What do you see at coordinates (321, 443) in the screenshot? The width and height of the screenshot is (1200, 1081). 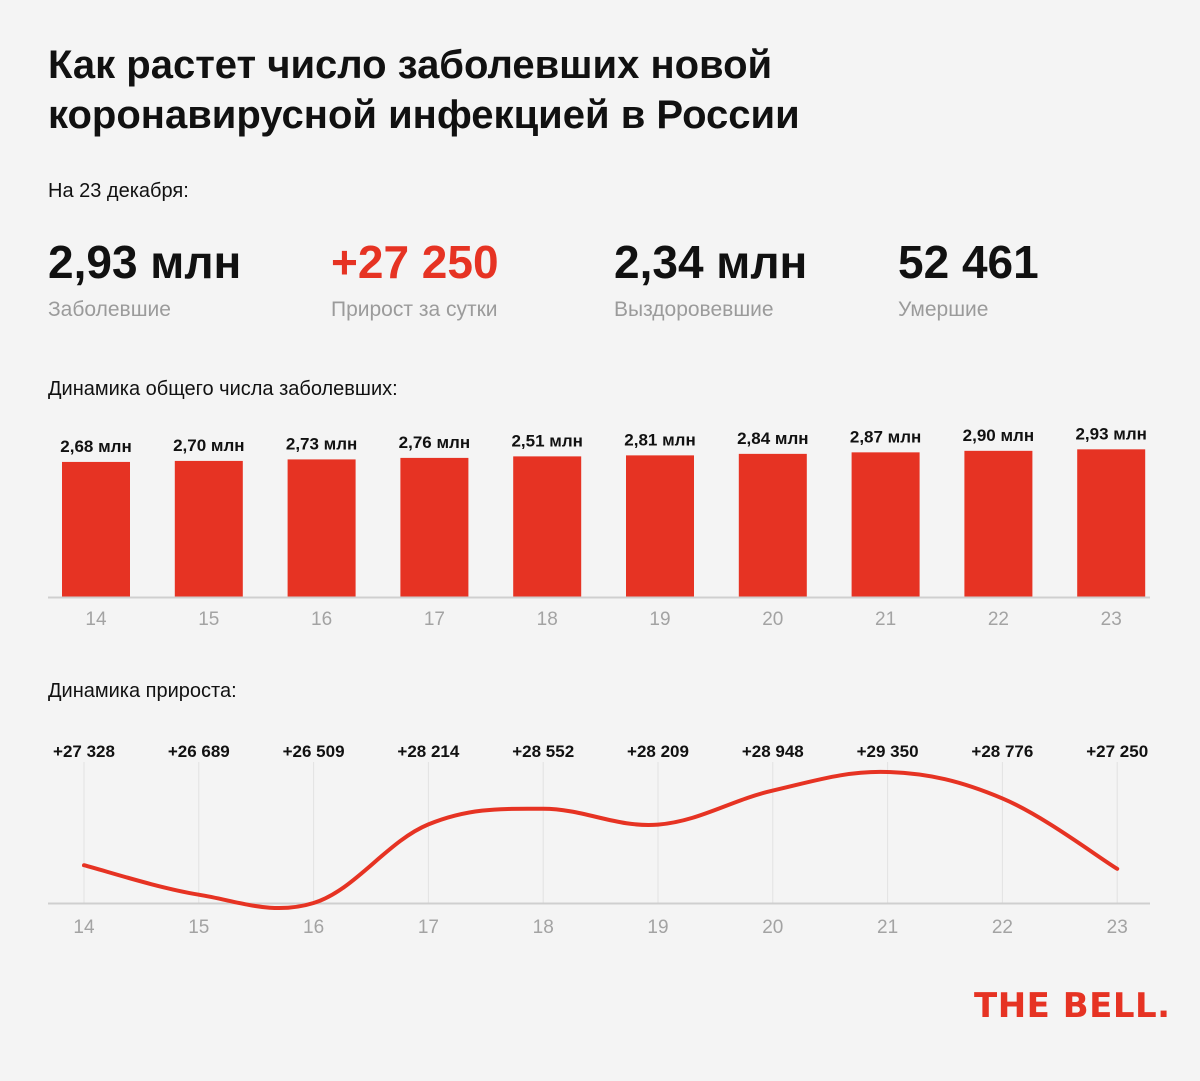 I see `bar-value-label: 2,73 млн` at bounding box center [321, 443].